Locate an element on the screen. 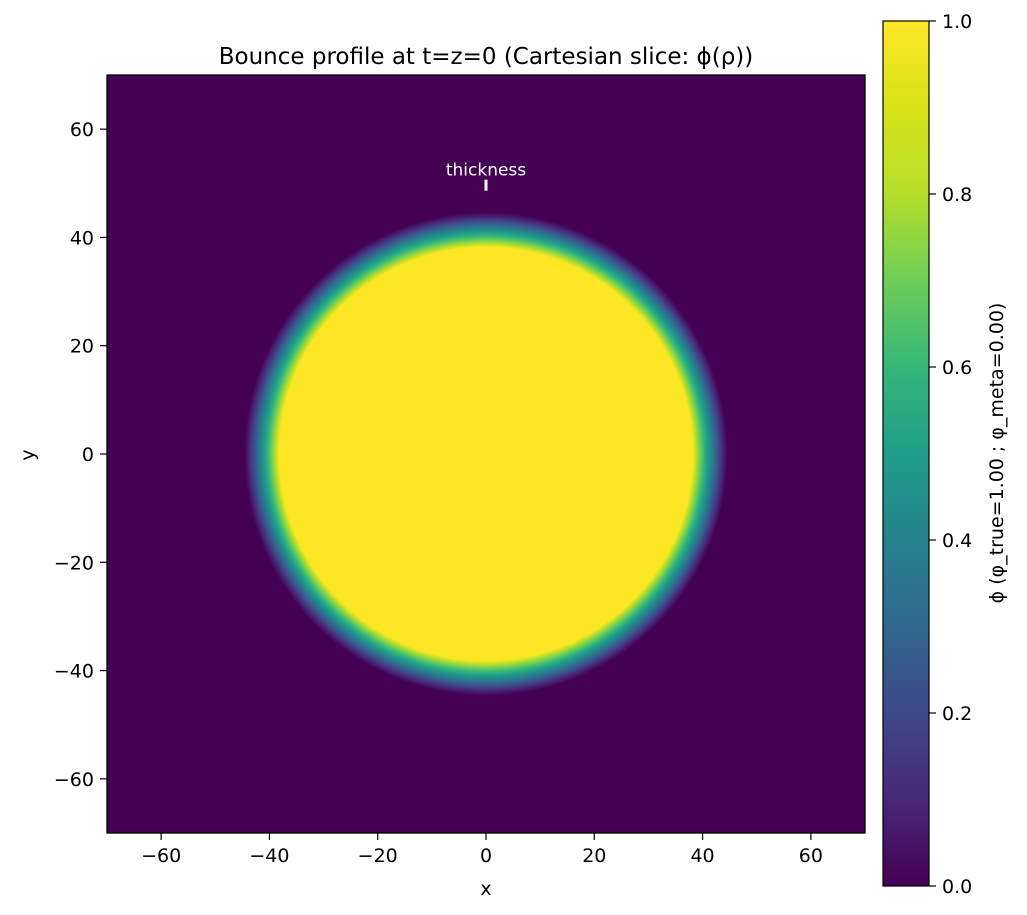 The image size is (1027, 915). colorbar-tick-label: 0.0 is located at coordinates (957, 887).